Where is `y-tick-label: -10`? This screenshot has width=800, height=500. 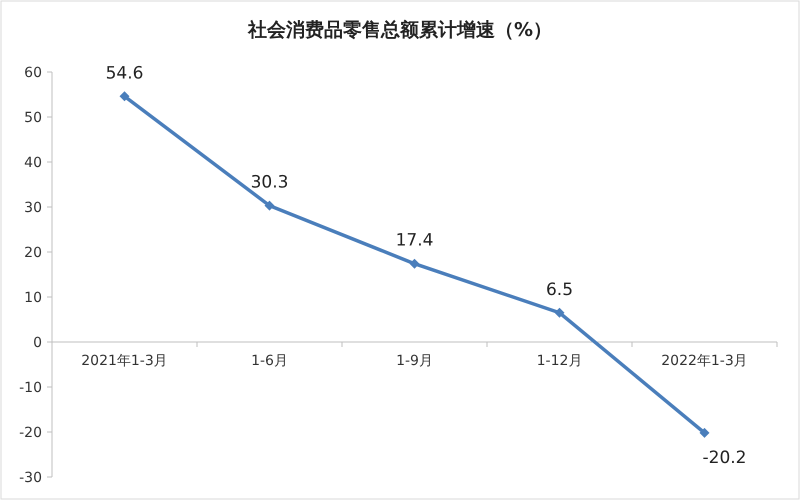
y-tick-label: -10 is located at coordinates (30, 388).